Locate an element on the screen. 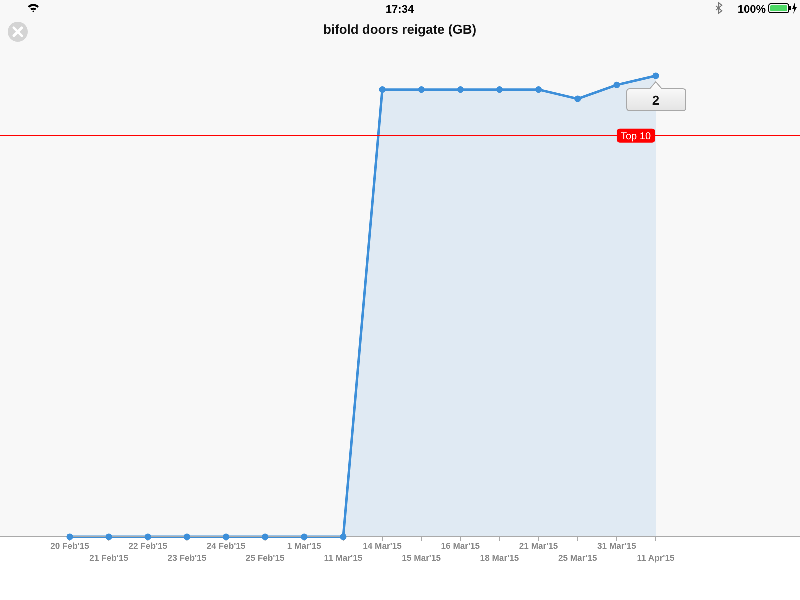 Image resolution: width=800 pixels, height=600 pixels. x-tick-label: 24 Feb'15 is located at coordinates (226, 546).